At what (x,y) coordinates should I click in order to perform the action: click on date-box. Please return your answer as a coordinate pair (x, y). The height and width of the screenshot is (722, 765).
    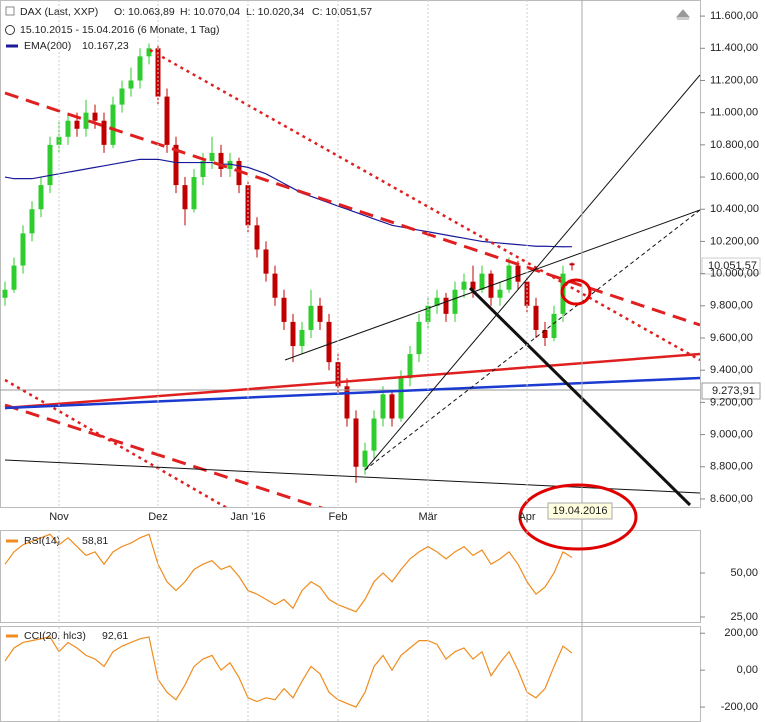
    Looking at the image, I should click on (580, 511).